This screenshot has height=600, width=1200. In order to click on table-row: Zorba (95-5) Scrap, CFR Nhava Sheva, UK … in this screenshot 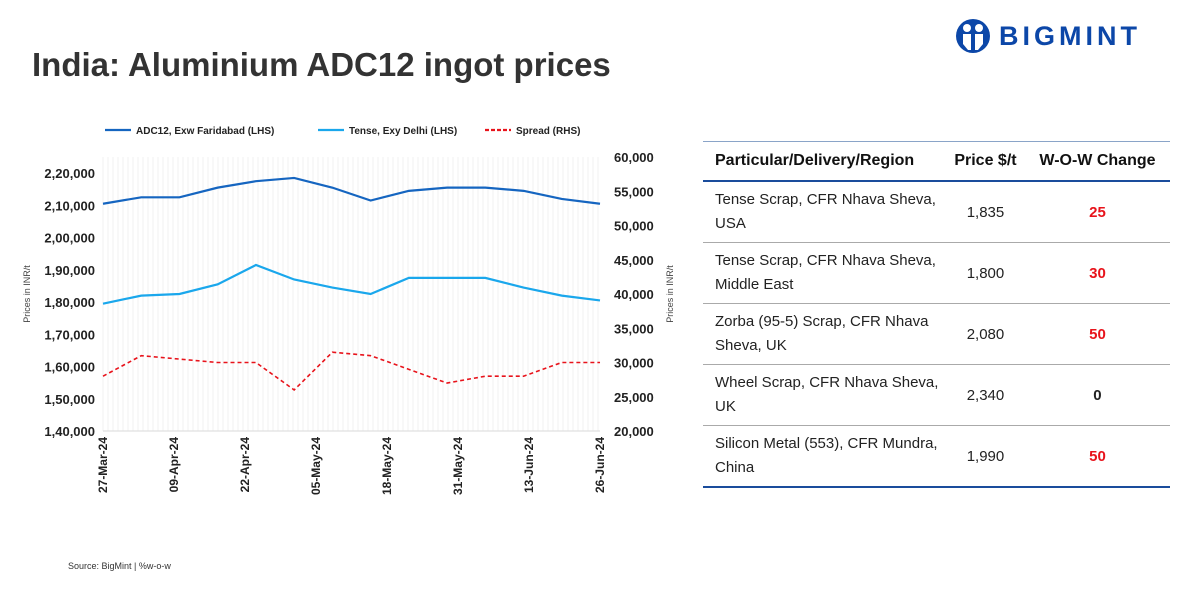, I will do `click(936, 334)`.